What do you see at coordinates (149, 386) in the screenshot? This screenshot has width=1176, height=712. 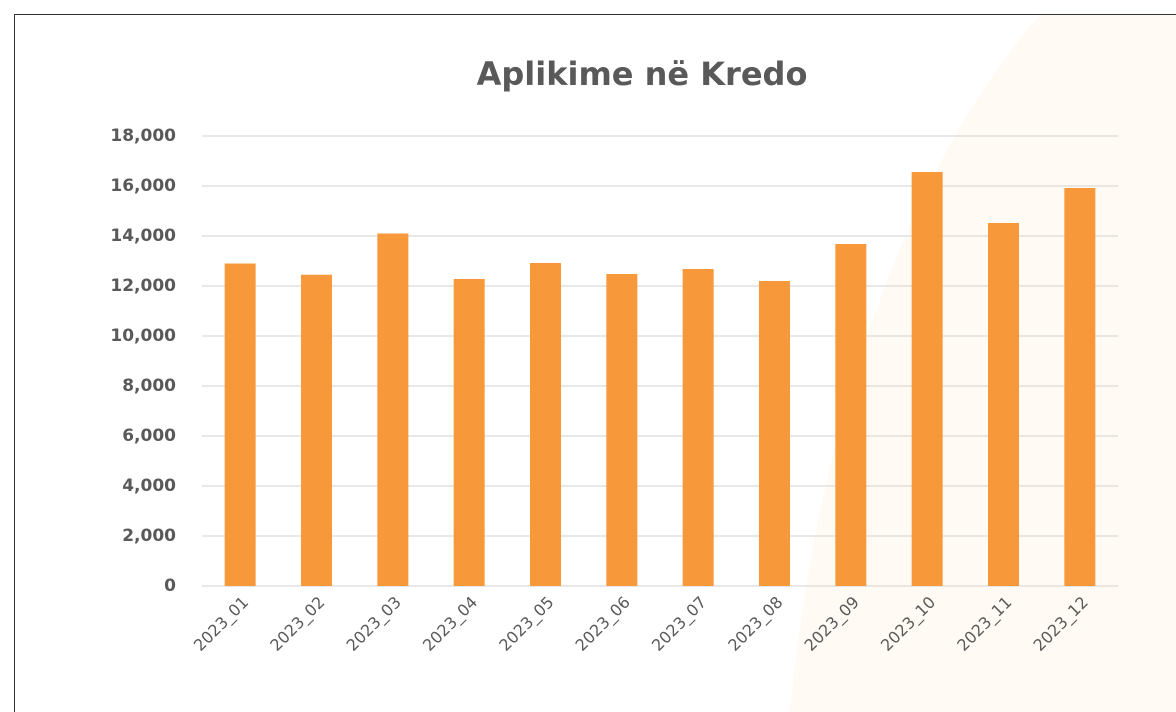 I see `y-tick-label: 8,000` at bounding box center [149, 386].